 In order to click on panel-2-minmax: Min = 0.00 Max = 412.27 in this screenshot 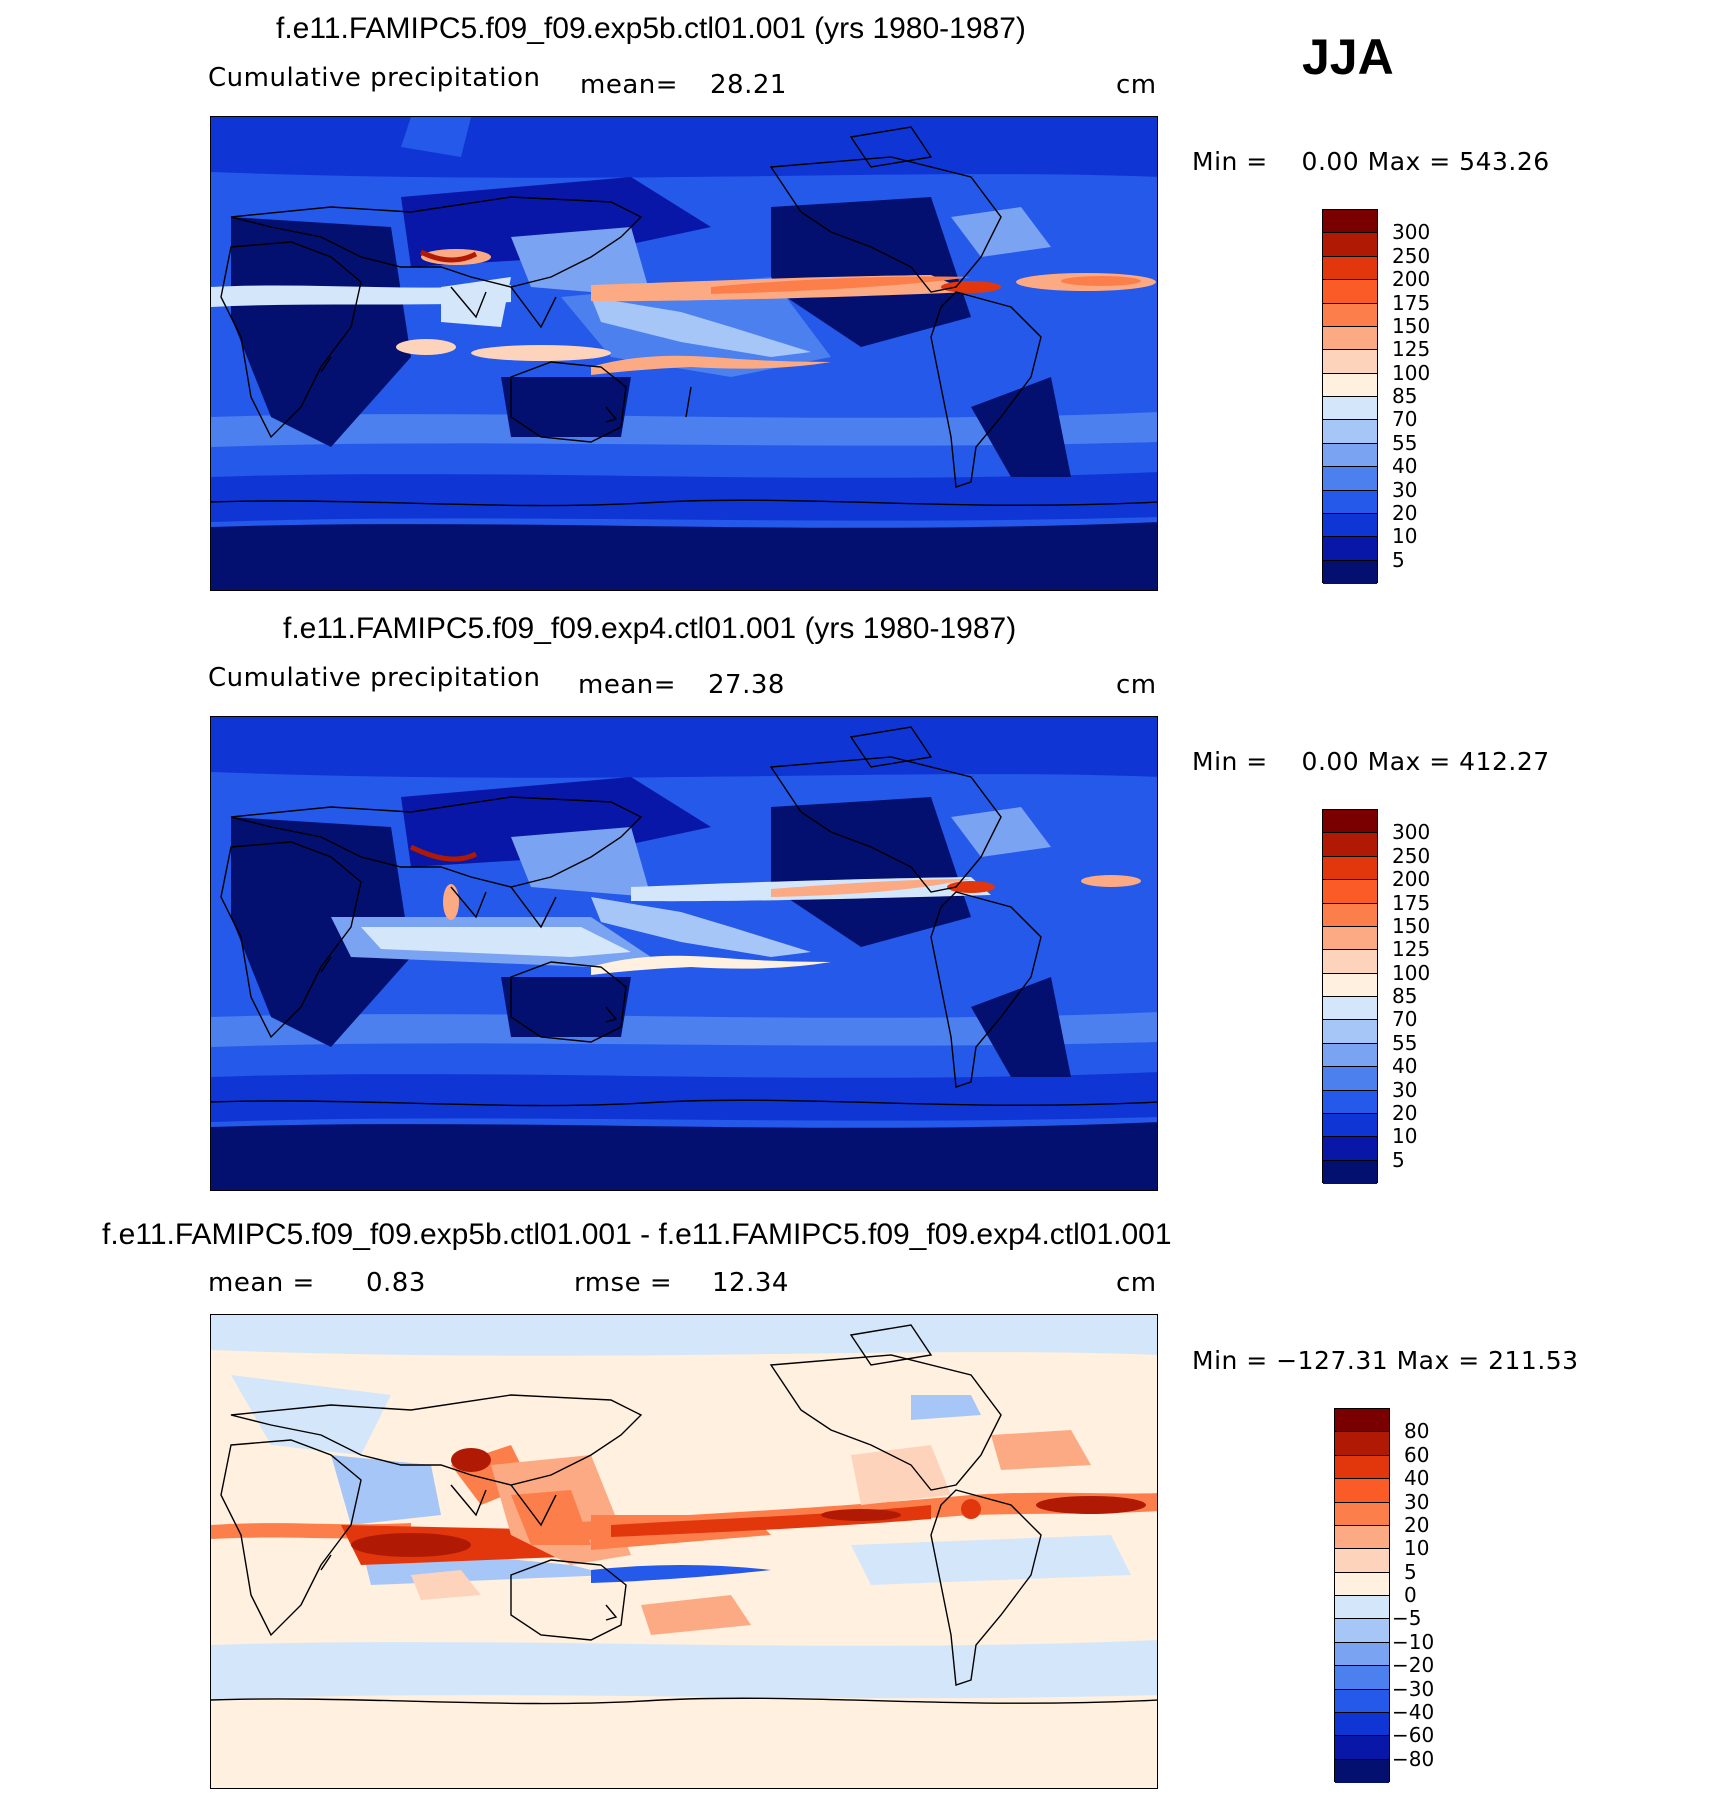, I will do `click(1371, 761)`.